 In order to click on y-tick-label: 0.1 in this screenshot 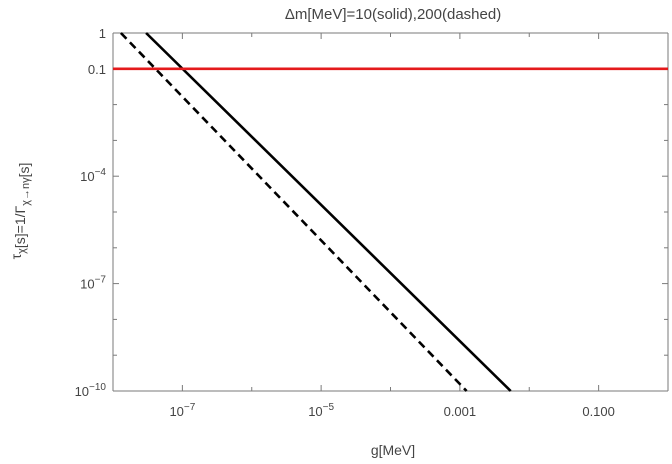, I will do `click(97, 69)`.